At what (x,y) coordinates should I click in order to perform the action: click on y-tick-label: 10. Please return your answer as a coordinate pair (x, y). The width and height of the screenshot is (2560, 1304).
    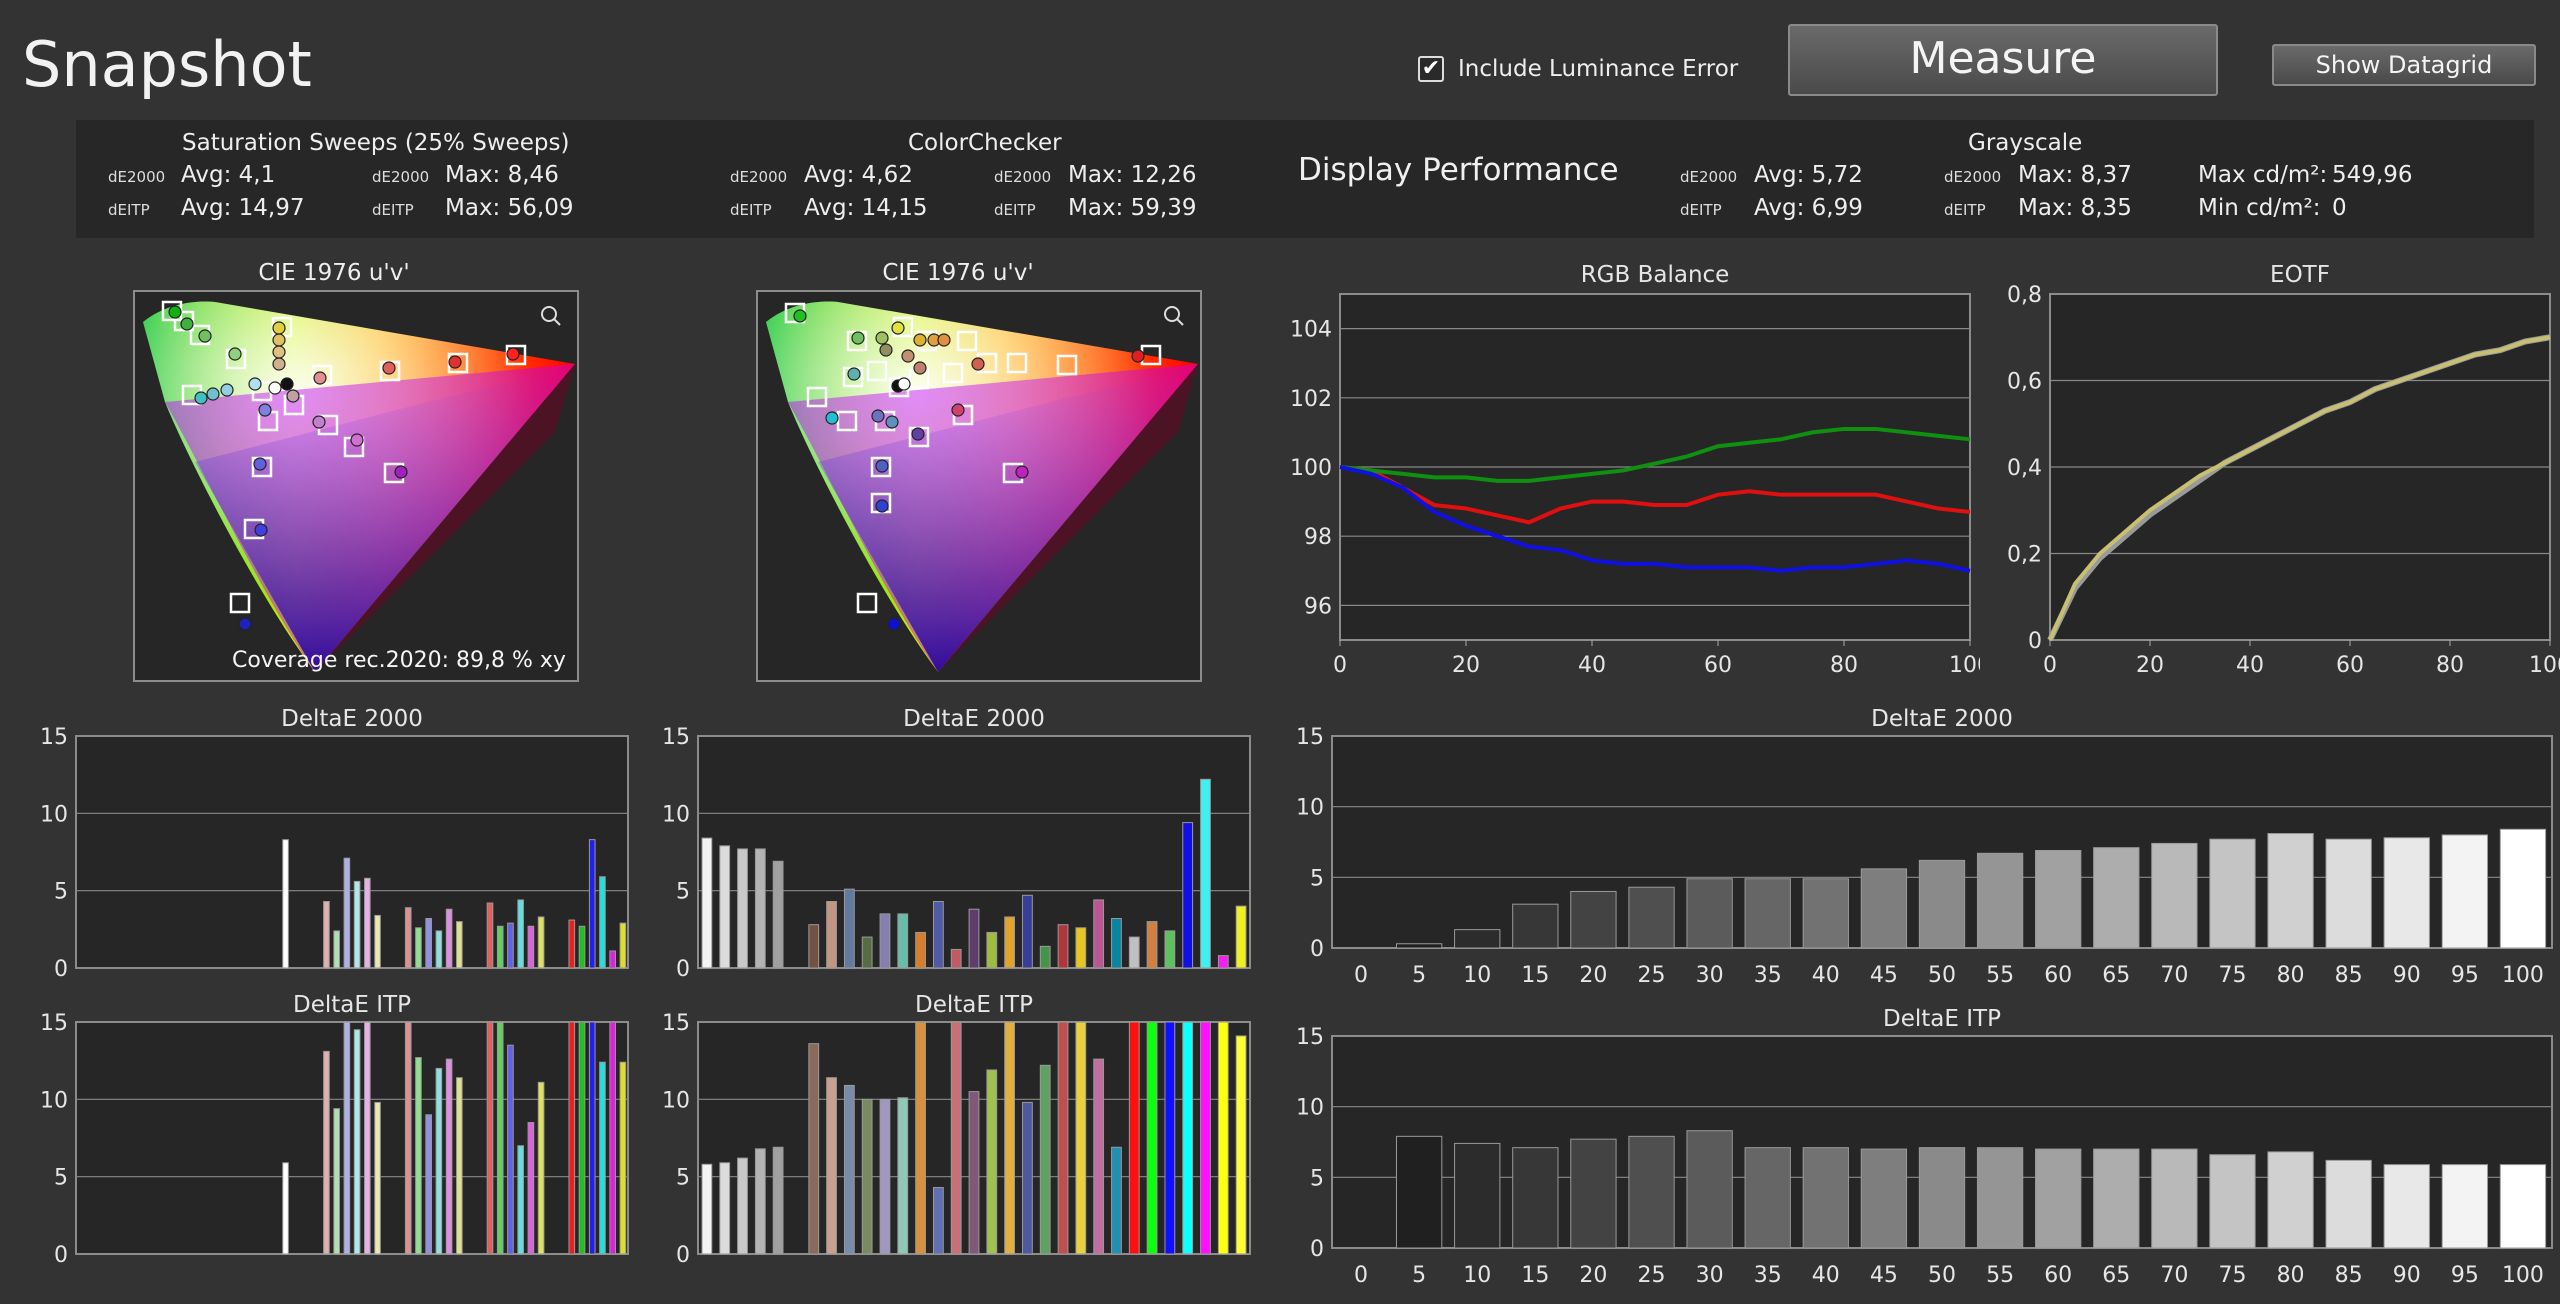
    Looking at the image, I should click on (676, 1100).